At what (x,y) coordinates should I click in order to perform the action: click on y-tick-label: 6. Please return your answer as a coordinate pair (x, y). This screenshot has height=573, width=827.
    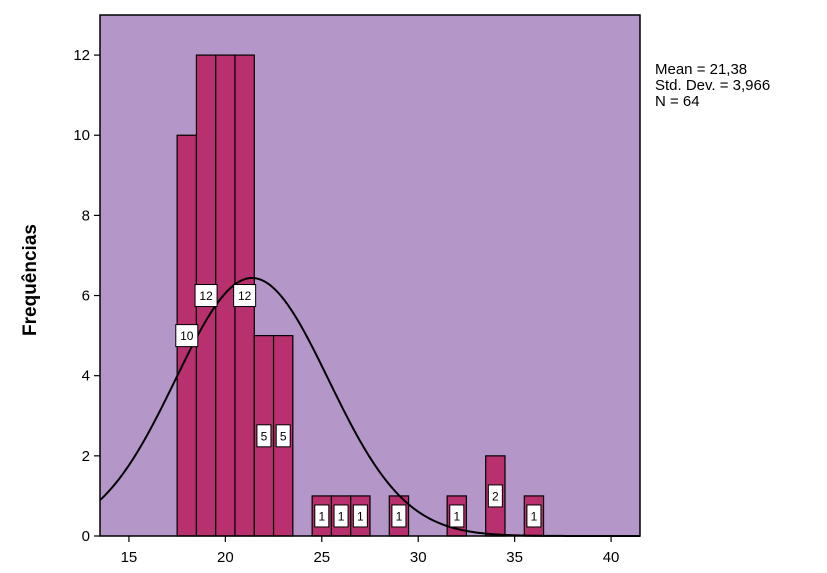
    Looking at the image, I should click on (86, 296).